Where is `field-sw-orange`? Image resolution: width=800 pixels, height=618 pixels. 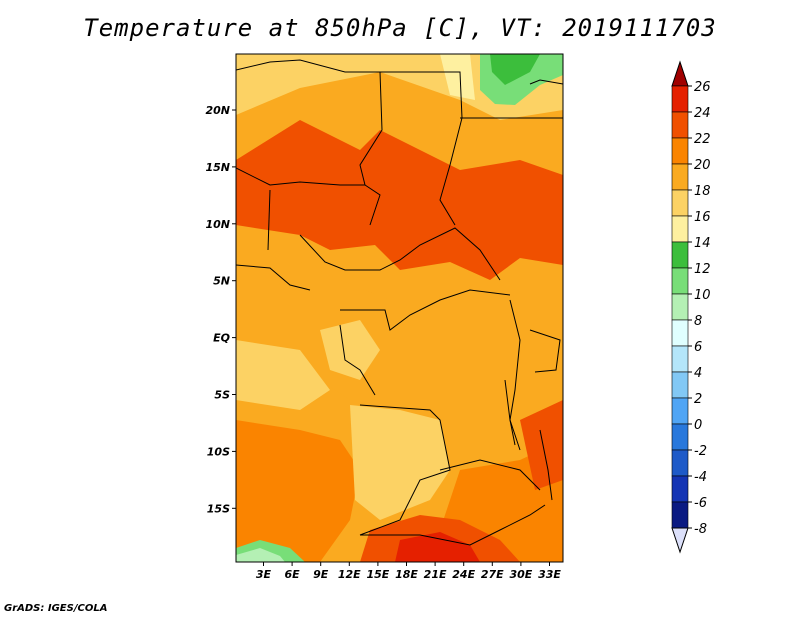
field-sw-orange is located at coordinates (298, 491).